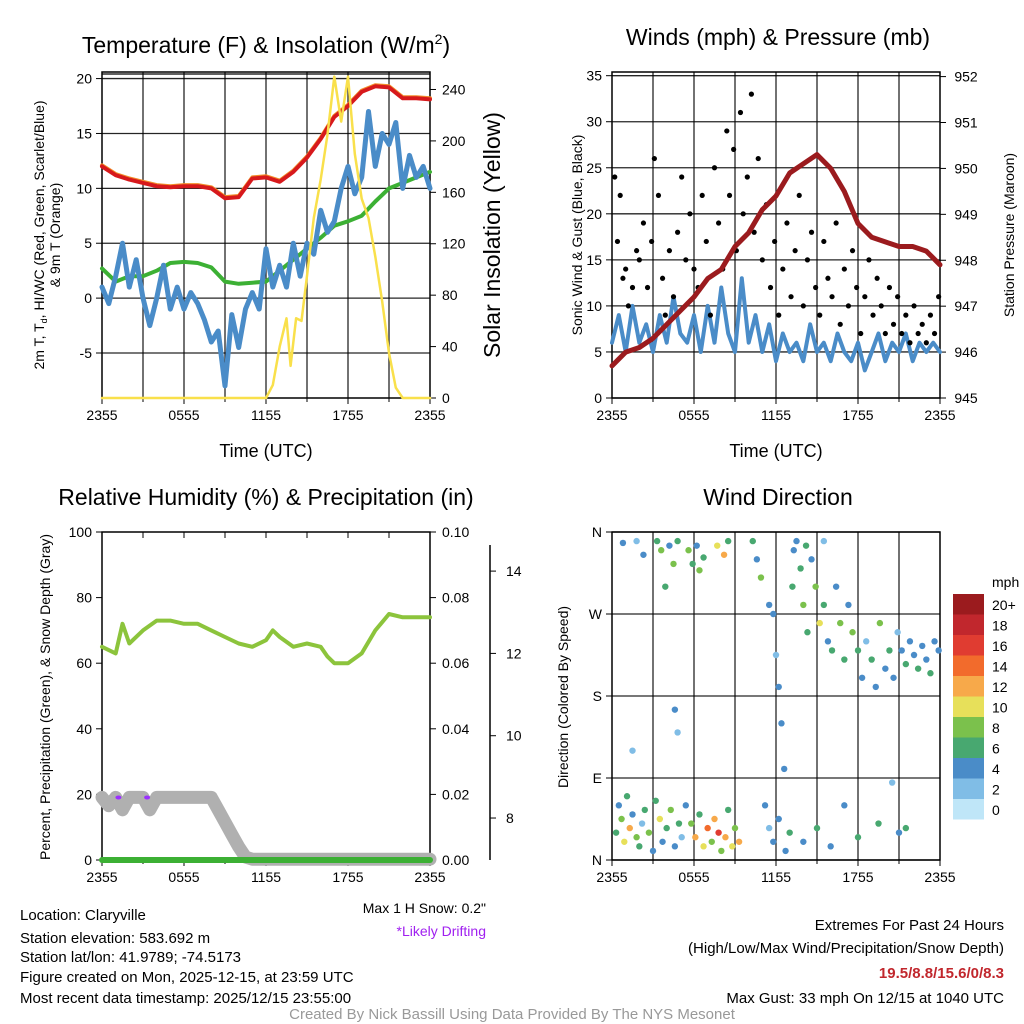 The width and height of the screenshot is (1024, 1024). Describe the element at coordinates (514, 736) in the screenshot. I see `snow-depth-tick-label: 10` at that location.